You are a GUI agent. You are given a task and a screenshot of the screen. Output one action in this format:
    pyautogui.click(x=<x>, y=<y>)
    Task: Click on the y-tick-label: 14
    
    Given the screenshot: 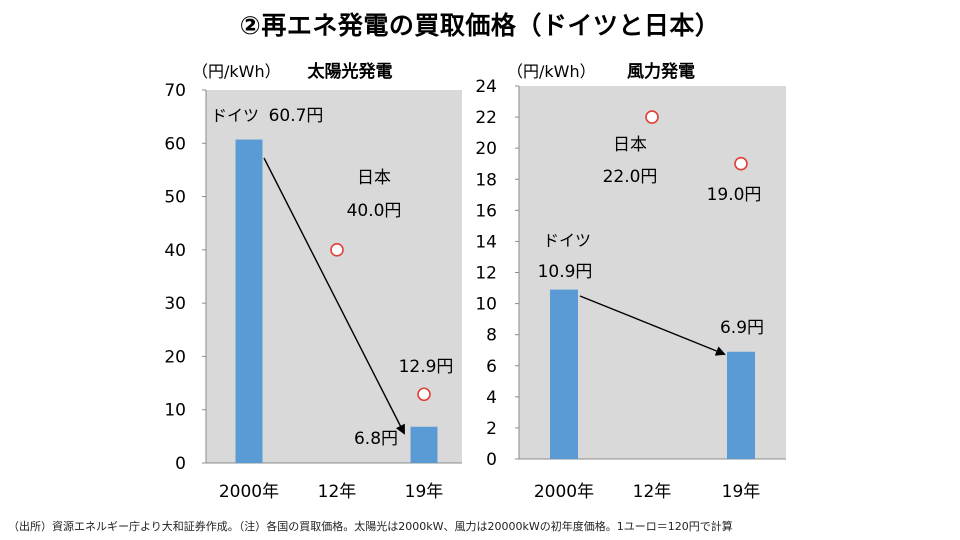 What is the action you would take?
    pyautogui.click(x=486, y=242)
    